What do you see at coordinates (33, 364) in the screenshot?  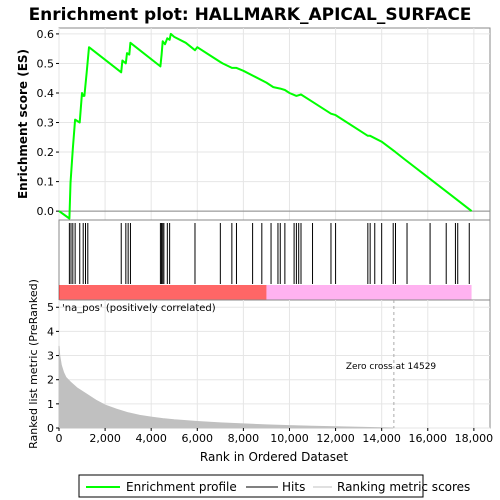 I see `bottom-panel-y-label: Ranked list metric (PreRanked)` at bounding box center [33, 364].